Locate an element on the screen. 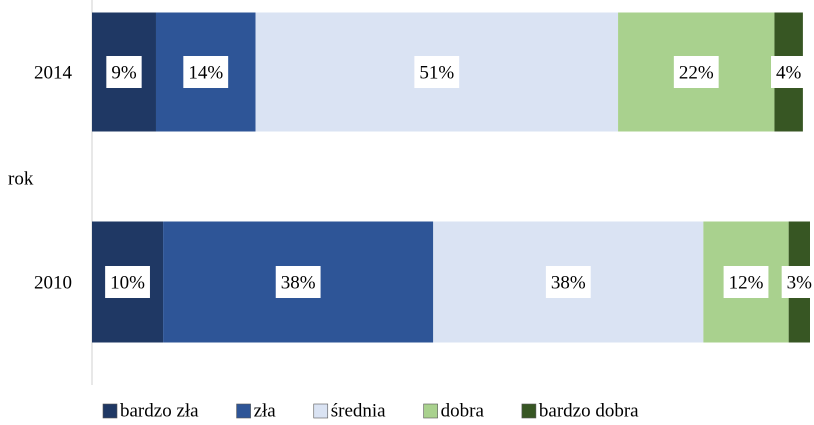  legend-label: zła is located at coordinates (265, 410).